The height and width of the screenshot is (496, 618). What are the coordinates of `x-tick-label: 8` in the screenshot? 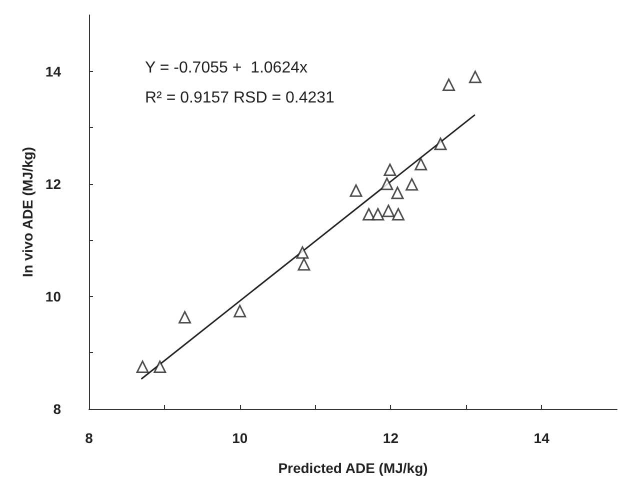 It's located at (89, 438).